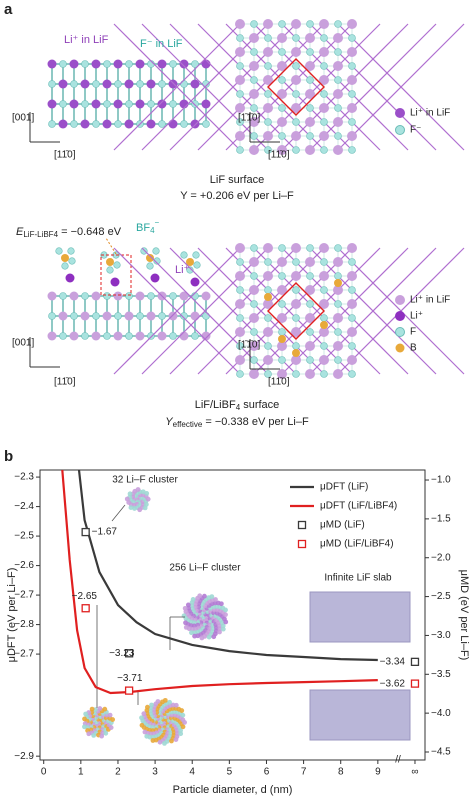 The height and width of the screenshot is (801, 474). What do you see at coordinates (215, 405) in the screenshot?
I see `text: LiF/LiBF` at bounding box center [215, 405].